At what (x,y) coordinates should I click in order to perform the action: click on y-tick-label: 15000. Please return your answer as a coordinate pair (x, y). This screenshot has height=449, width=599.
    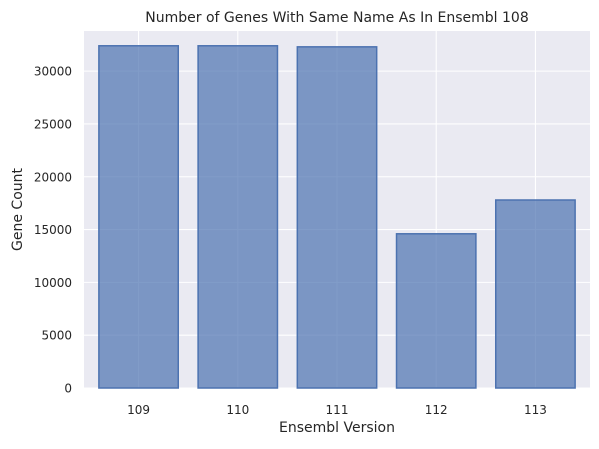
    Looking at the image, I should click on (53, 230).